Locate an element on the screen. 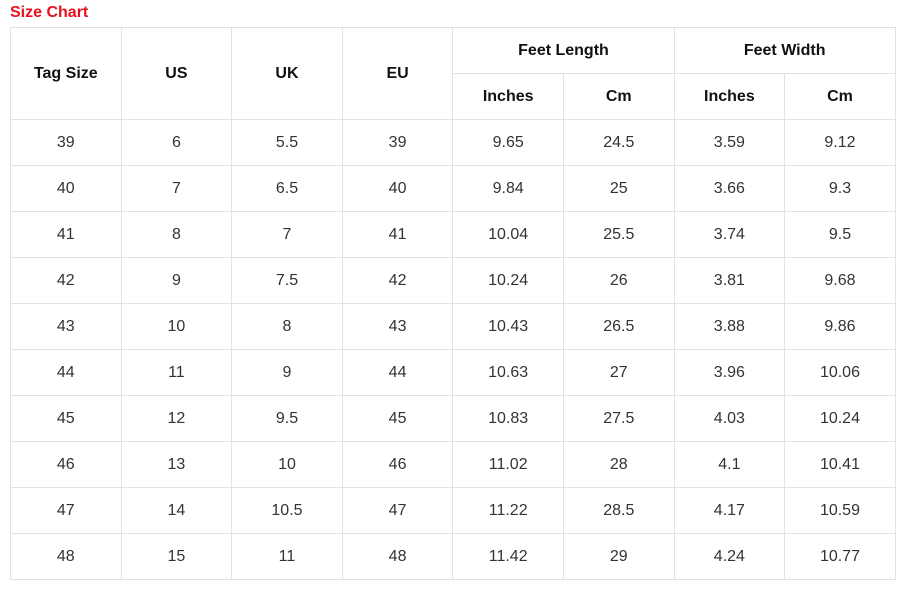 This screenshot has width=903, height=598. header-feet-length: Feet Length is located at coordinates (563, 50).